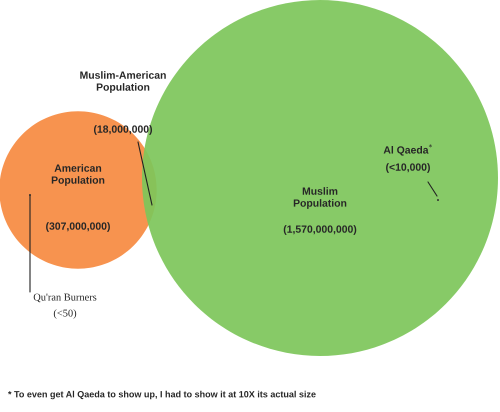  Describe the element at coordinates (123, 82) in the screenshot. I see `category-label: Muslim-American Population` at that location.